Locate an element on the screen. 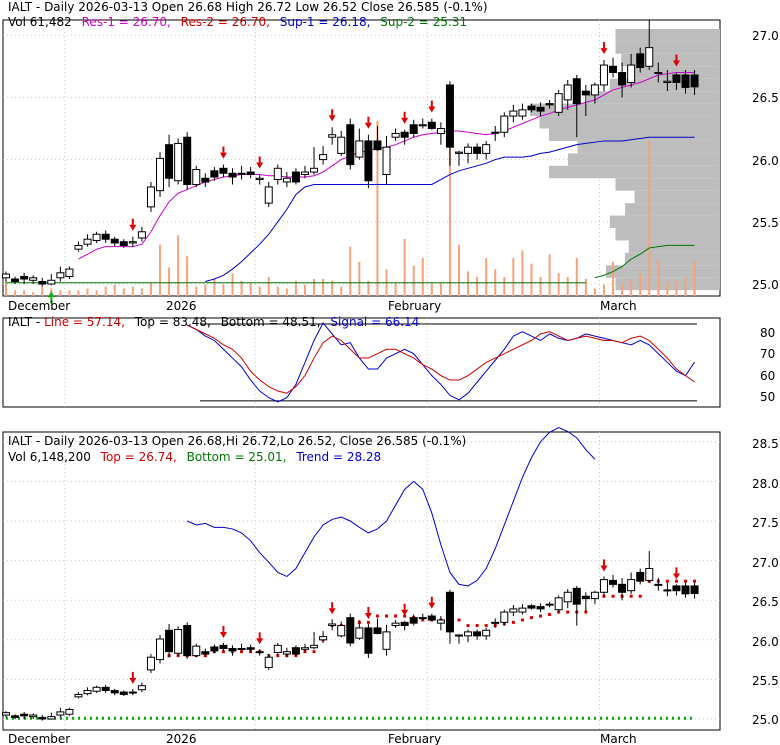 Image resolution: width=780 pixels, height=745 pixels. top-xlabel: March is located at coordinates (618, 306).